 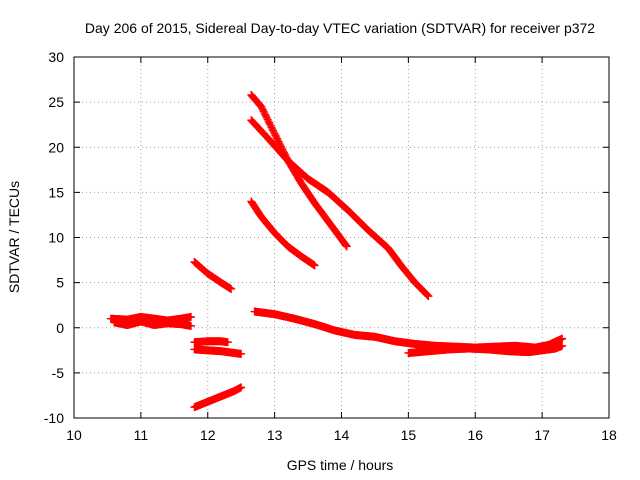 What do you see at coordinates (542, 435) in the screenshot?
I see `x-tick-label: 17` at bounding box center [542, 435].